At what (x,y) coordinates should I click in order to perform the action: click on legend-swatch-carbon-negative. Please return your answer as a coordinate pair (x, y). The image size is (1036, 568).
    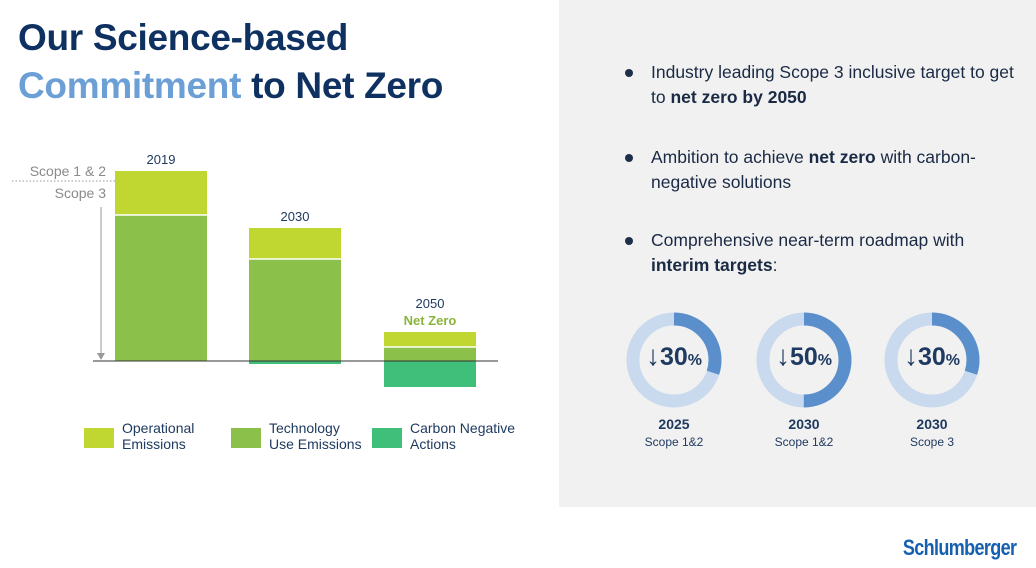
    Looking at the image, I should click on (387, 438).